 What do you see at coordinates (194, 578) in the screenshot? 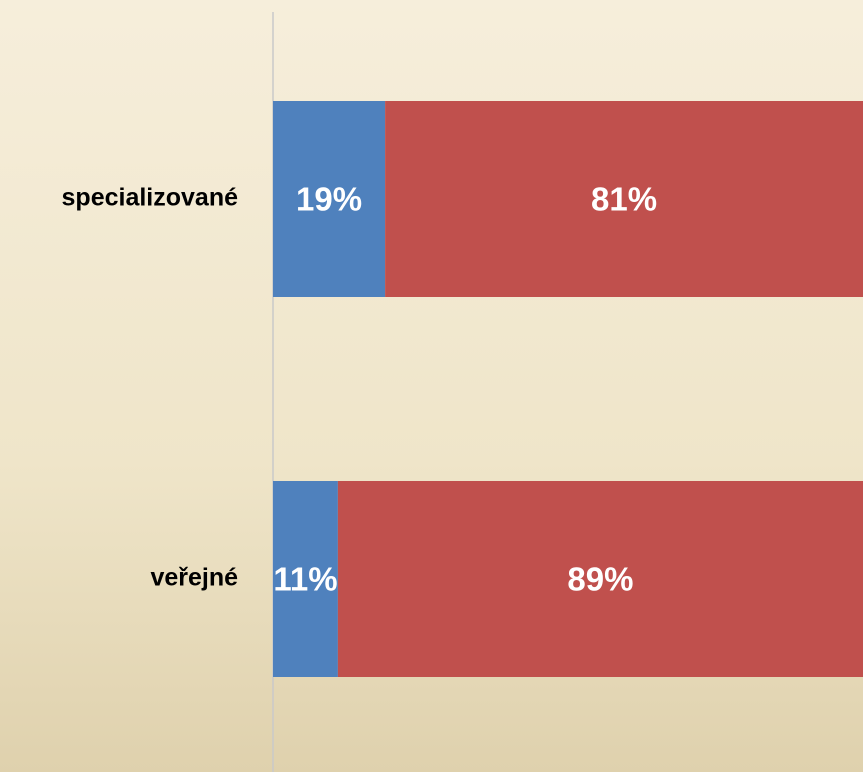
I see `category-label: veřejné` at bounding box center [194, 578].